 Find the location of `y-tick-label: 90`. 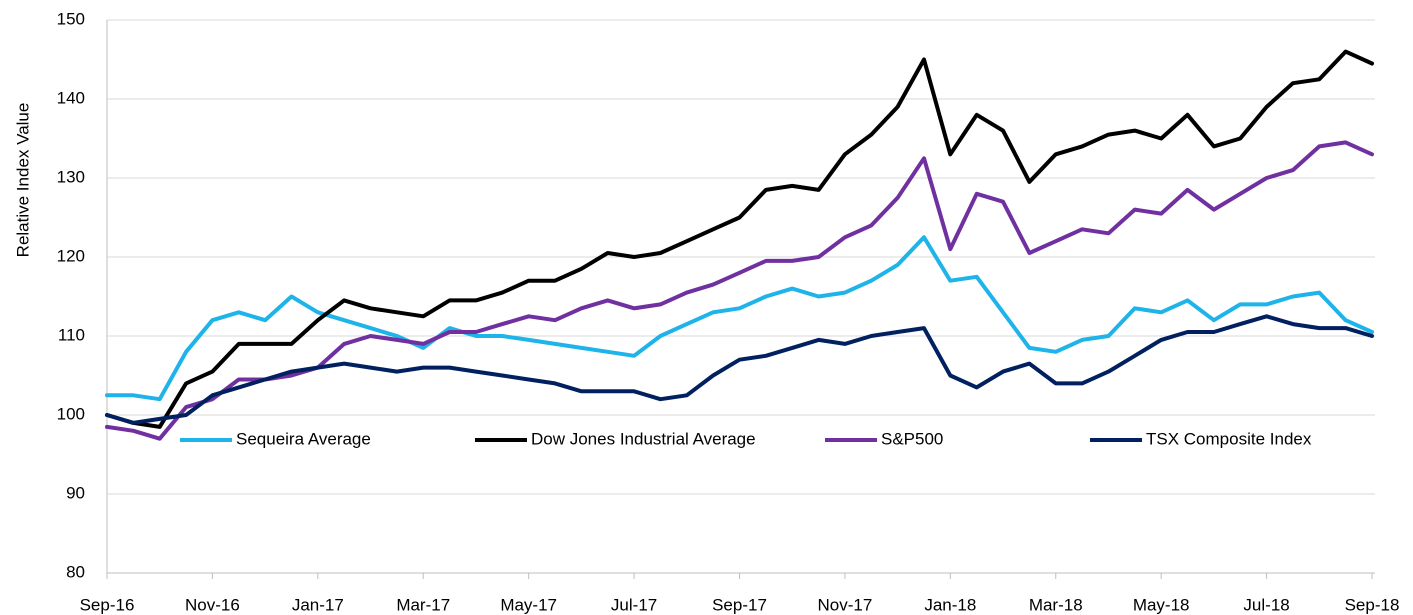

y-tick-label: 90 is located at coordinates (75, 492).